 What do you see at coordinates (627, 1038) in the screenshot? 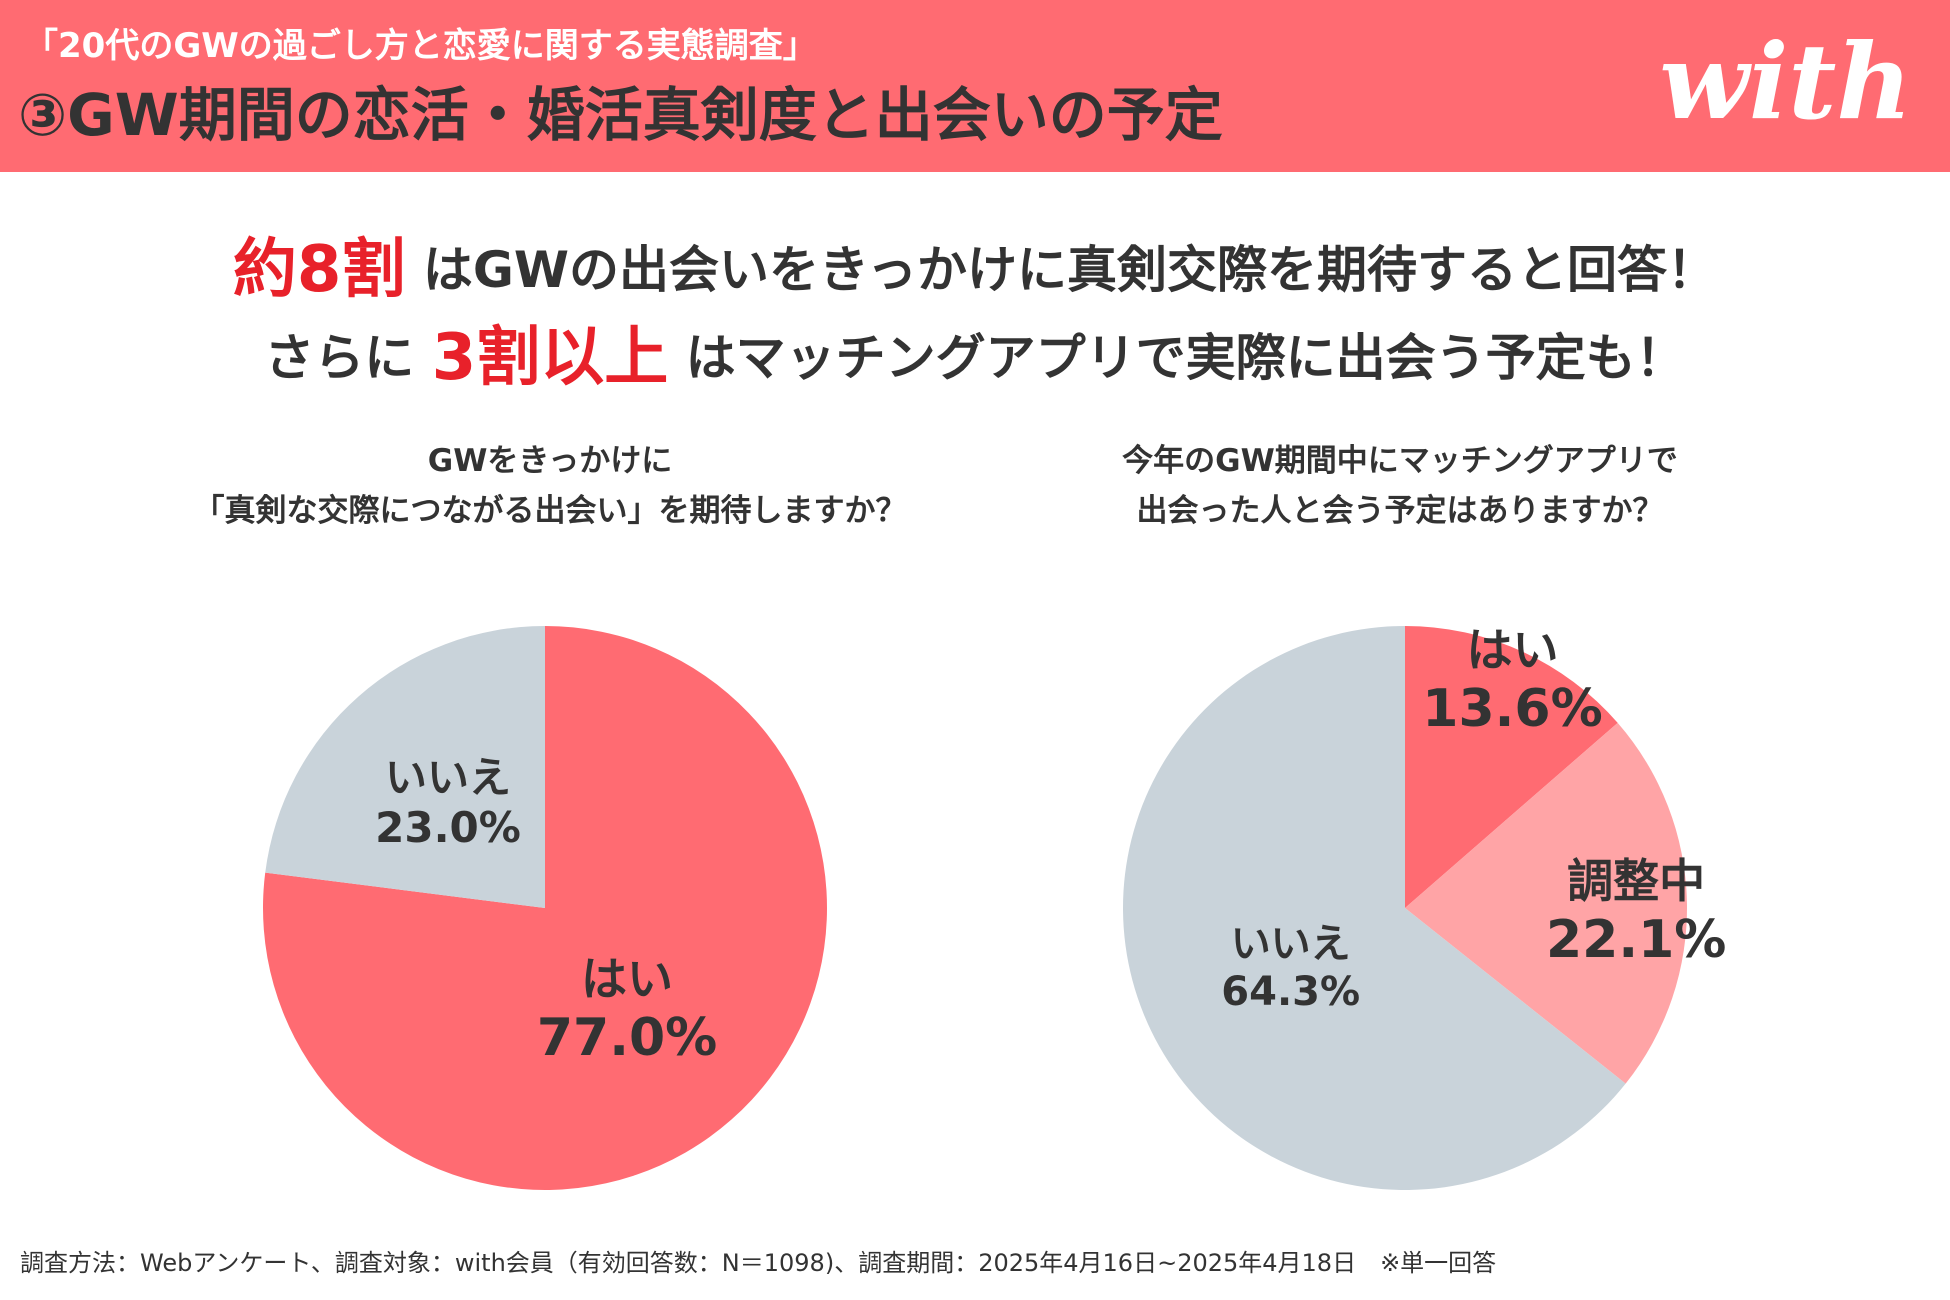
I see `chart-1-slice-1-value: 77.0%` at bounding box center [627, 1038].